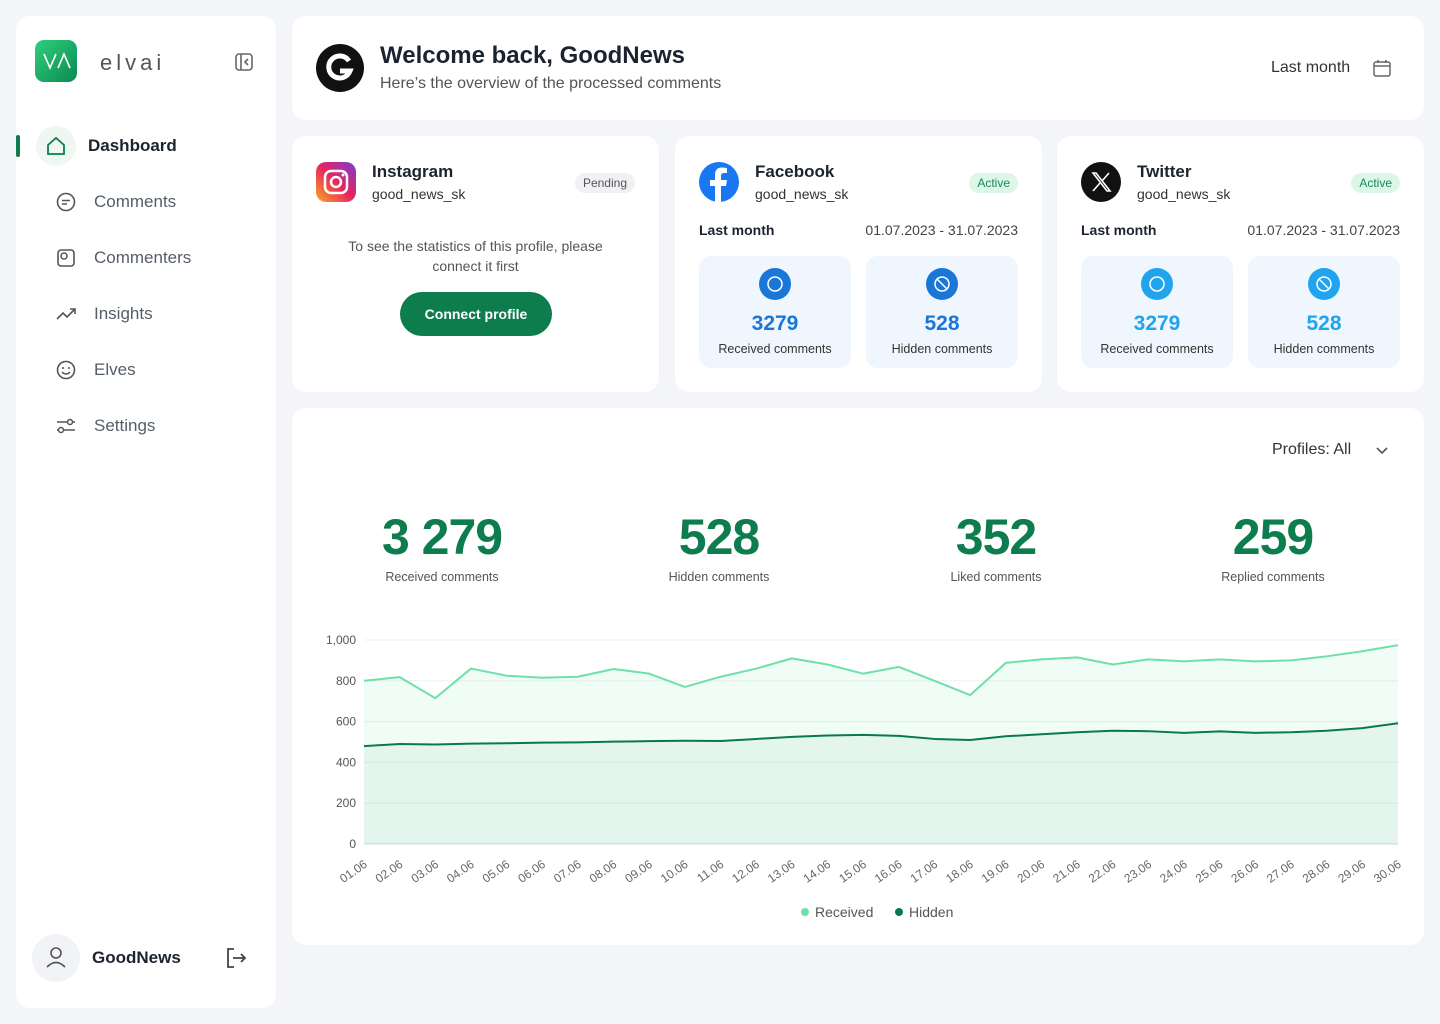 The image size is (1440, 1024). Describe the element at coordinates (1164, 171) in the screenshot. I see `network-name: Twitter` at that location.